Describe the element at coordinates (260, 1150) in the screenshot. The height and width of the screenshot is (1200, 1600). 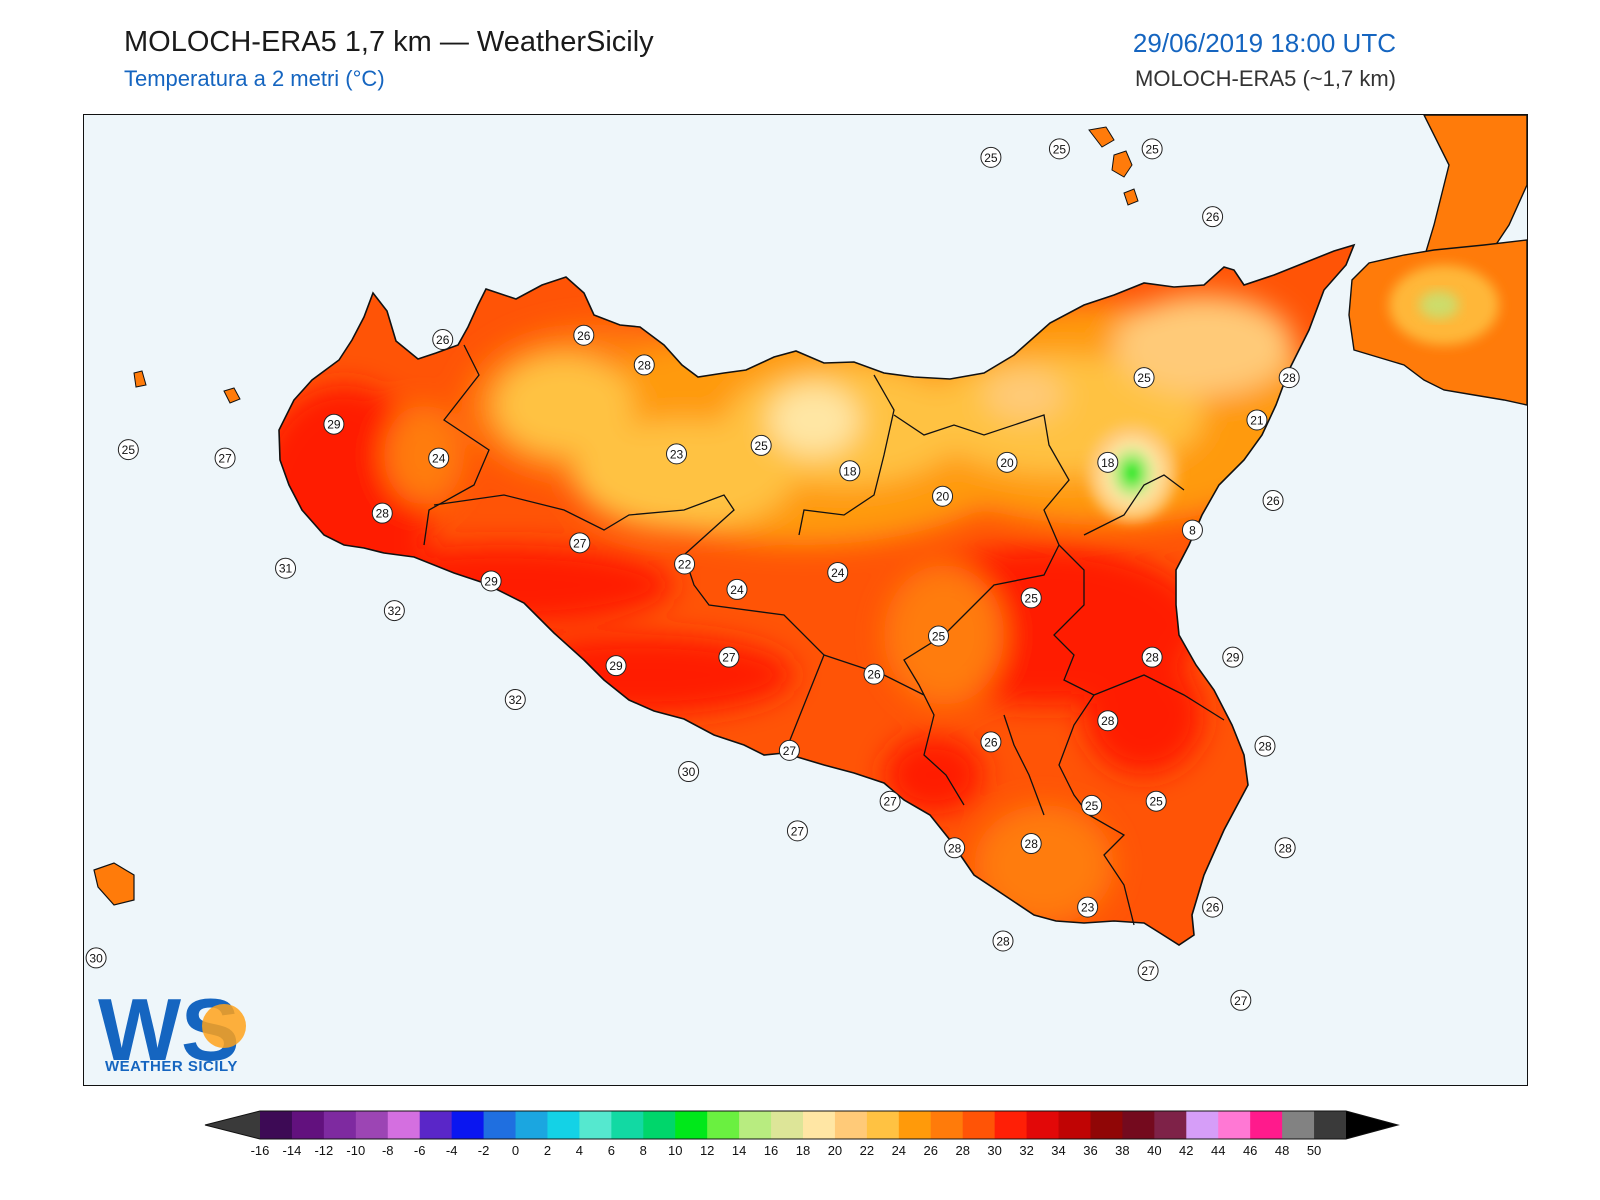
I see `colorbar-tick-label: -16` at that location.